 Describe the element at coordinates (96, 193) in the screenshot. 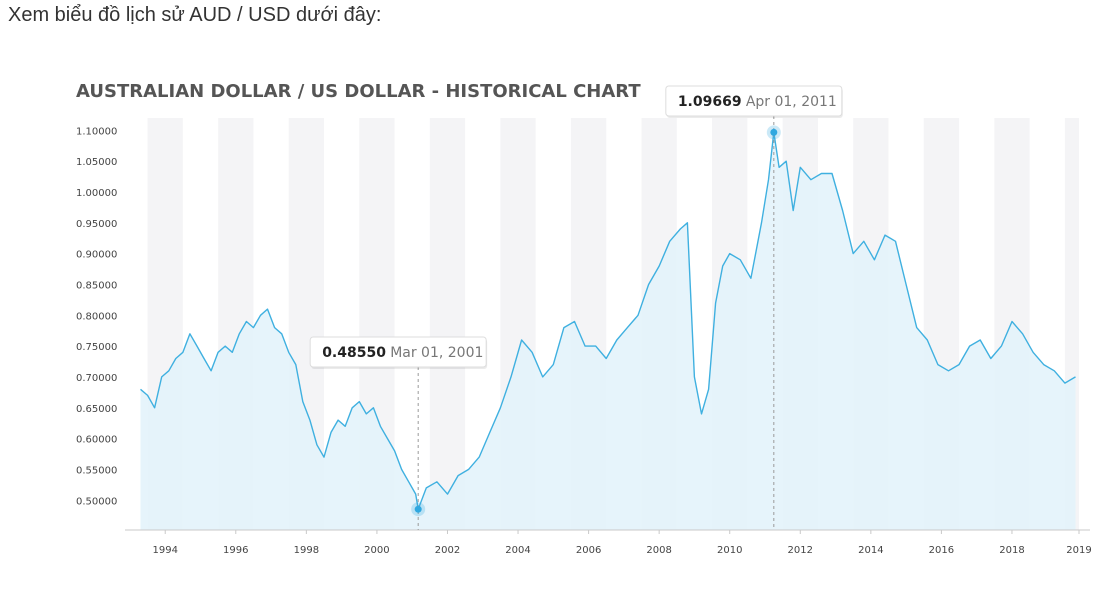

I see `y-tick-label: 1.00000` at that location.